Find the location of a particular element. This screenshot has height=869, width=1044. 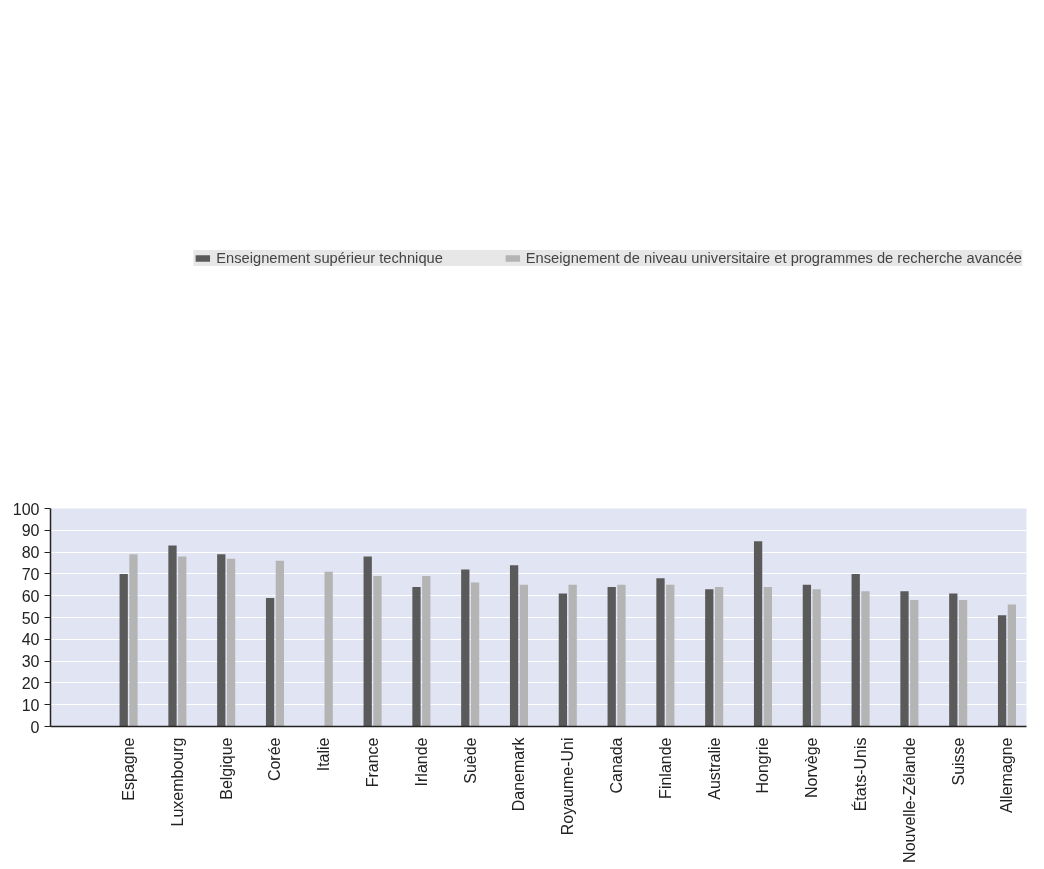

y-tick-label: 0 is located at coordinates (35, 727).